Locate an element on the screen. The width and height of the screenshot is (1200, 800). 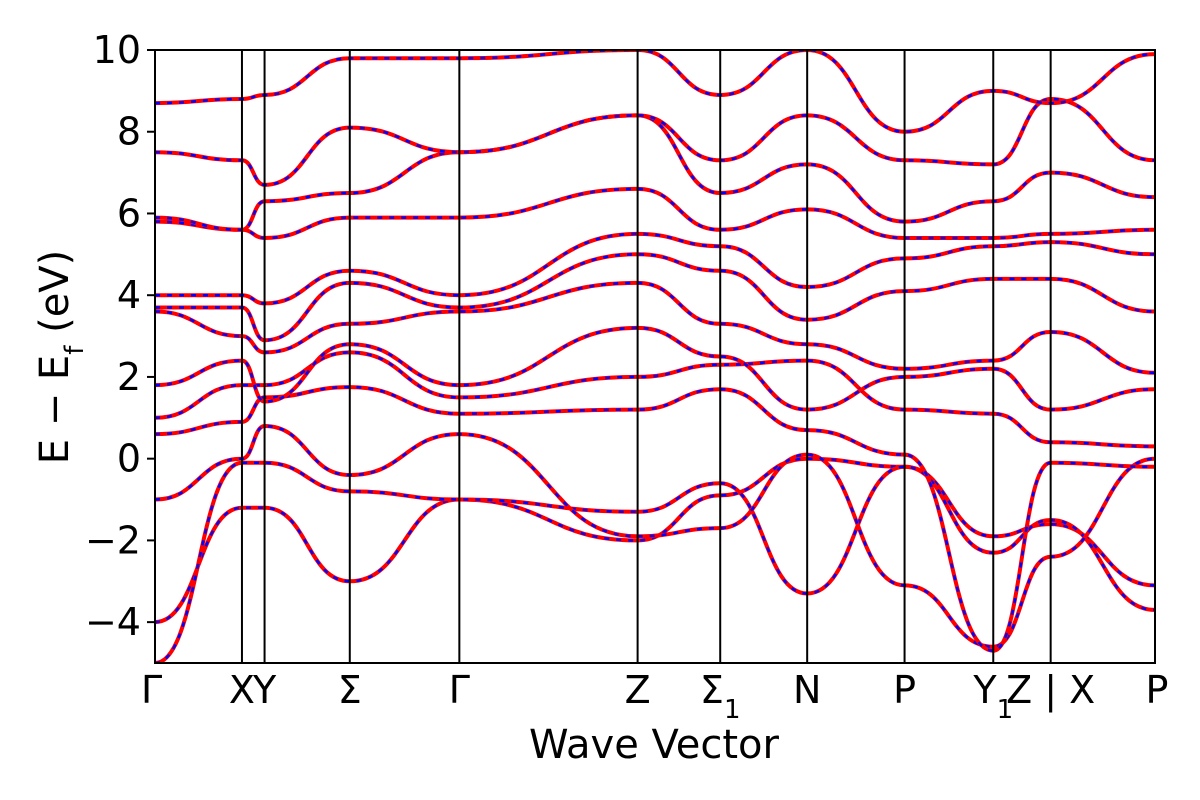
y-tick-label-6: 8 is located at coordinates (129, 132).